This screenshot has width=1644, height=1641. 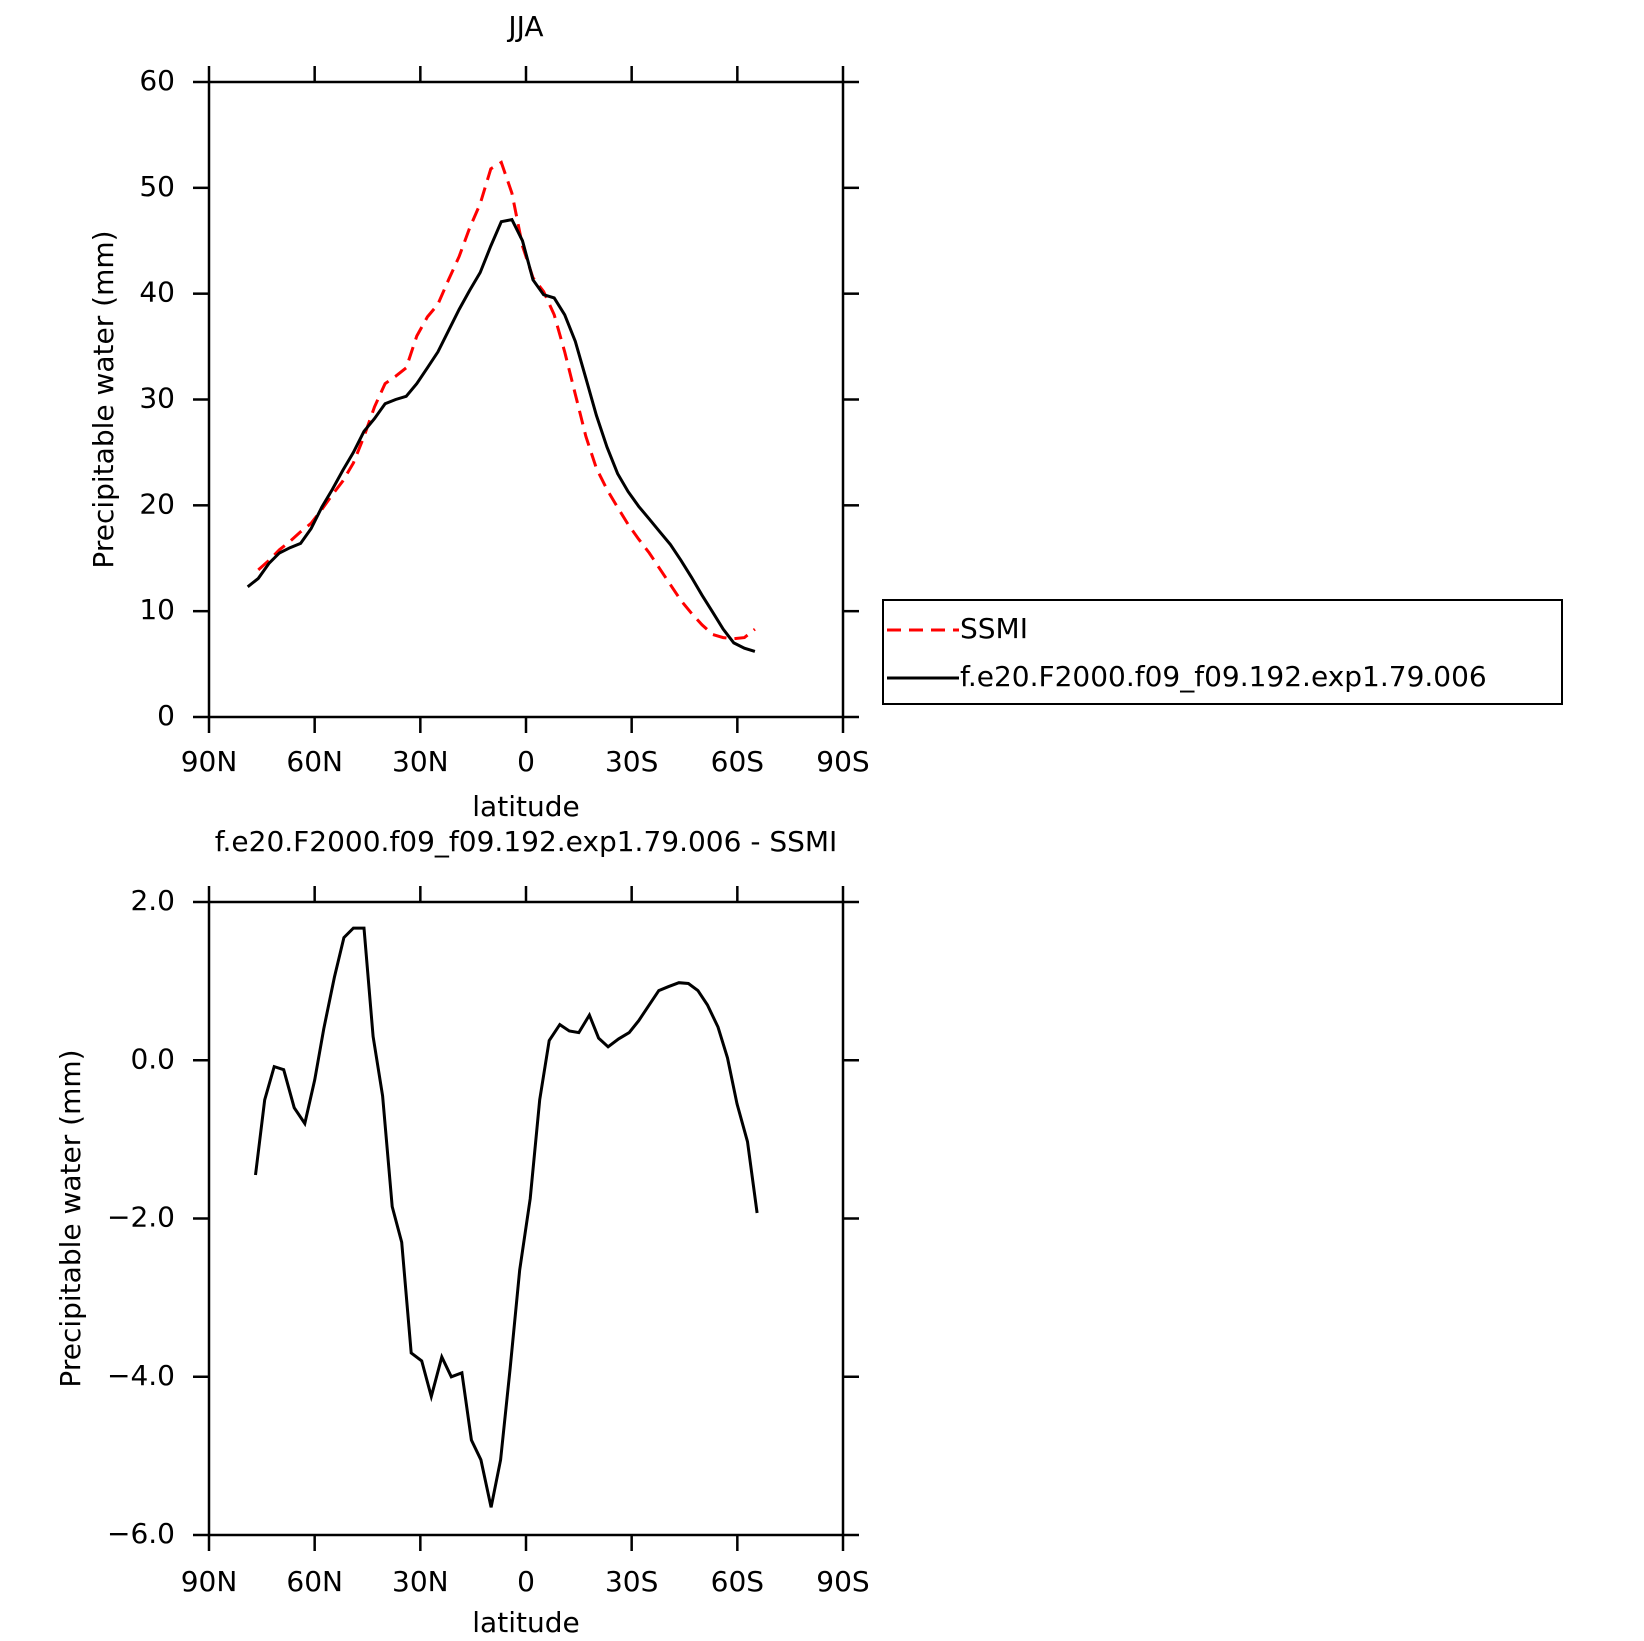 What do you see at coordinates (1222, 652) in the screenshot?
I see `legend-box` at bounding box center [1222, 652].